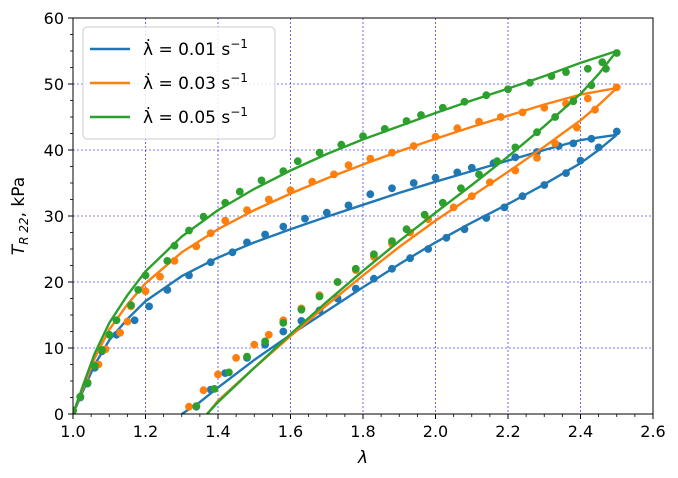 The height and width of the screenshot is (478, 678). Describe the element at coordinates (19, 249) in the screenshot. I see `y-axis-label-main: T` at that location.